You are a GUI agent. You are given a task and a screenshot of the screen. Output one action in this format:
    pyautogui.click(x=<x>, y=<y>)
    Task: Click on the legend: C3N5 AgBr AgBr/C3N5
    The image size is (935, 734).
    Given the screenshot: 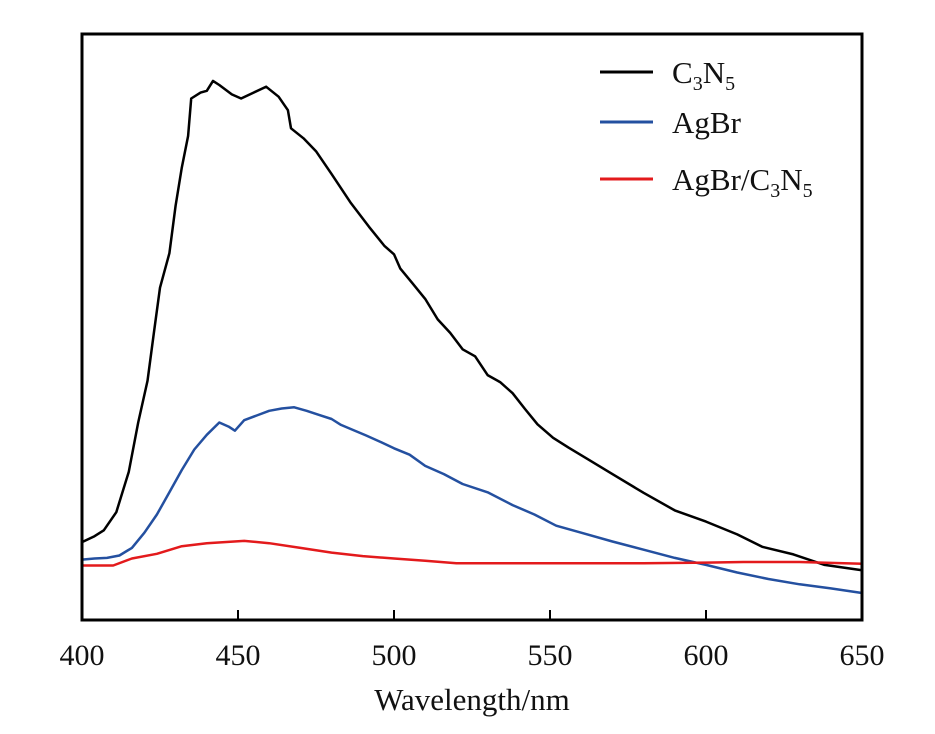 What is the action you would take?
    pyautogui.click(x=706, y=128)
    